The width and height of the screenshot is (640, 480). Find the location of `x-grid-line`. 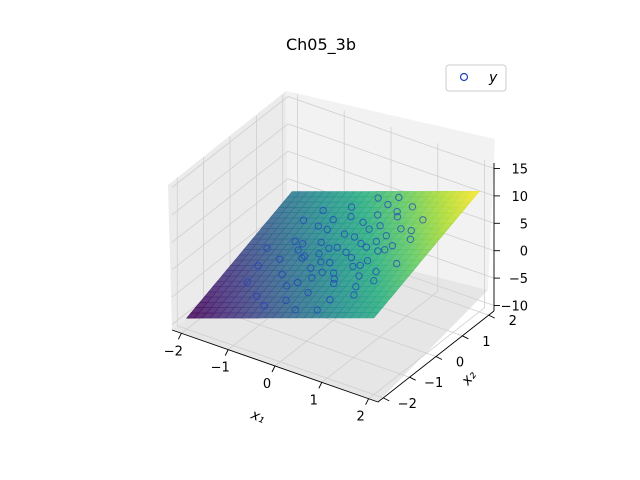

x-grid-line is located at coordinates (427, 279).